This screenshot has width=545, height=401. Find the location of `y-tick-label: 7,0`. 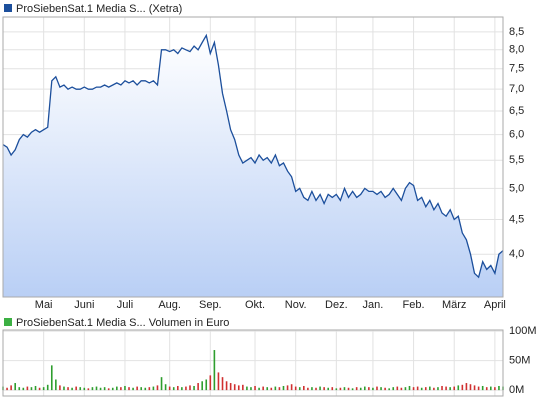

y-tick-label: 7,0 is located at coordinates (516, 89).